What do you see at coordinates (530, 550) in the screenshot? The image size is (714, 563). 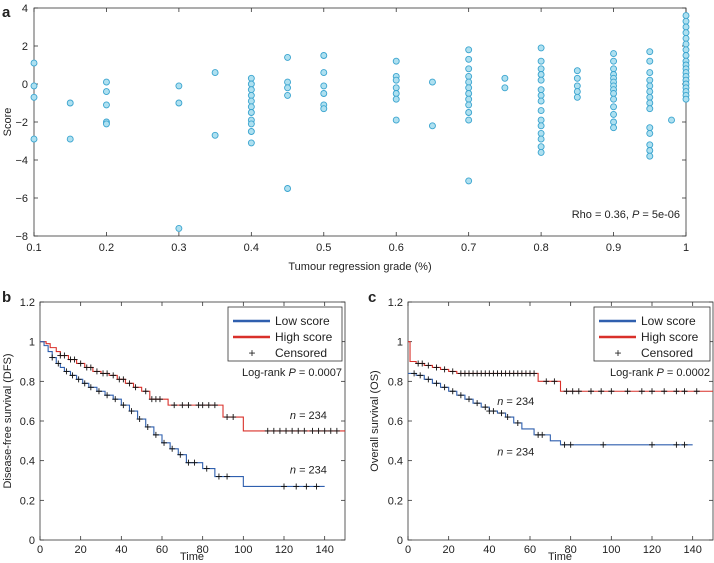 I see `os-x-tick-label: 60` at bounding box center [530, 550].